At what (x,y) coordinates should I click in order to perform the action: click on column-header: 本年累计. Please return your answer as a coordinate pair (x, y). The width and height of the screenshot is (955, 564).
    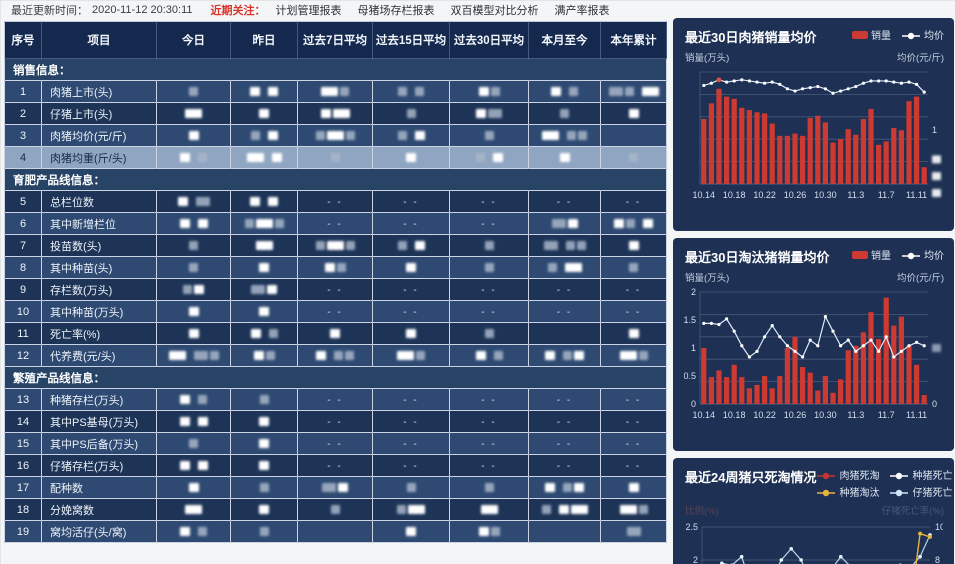
    Looking at the image, I should click on (634, 40).